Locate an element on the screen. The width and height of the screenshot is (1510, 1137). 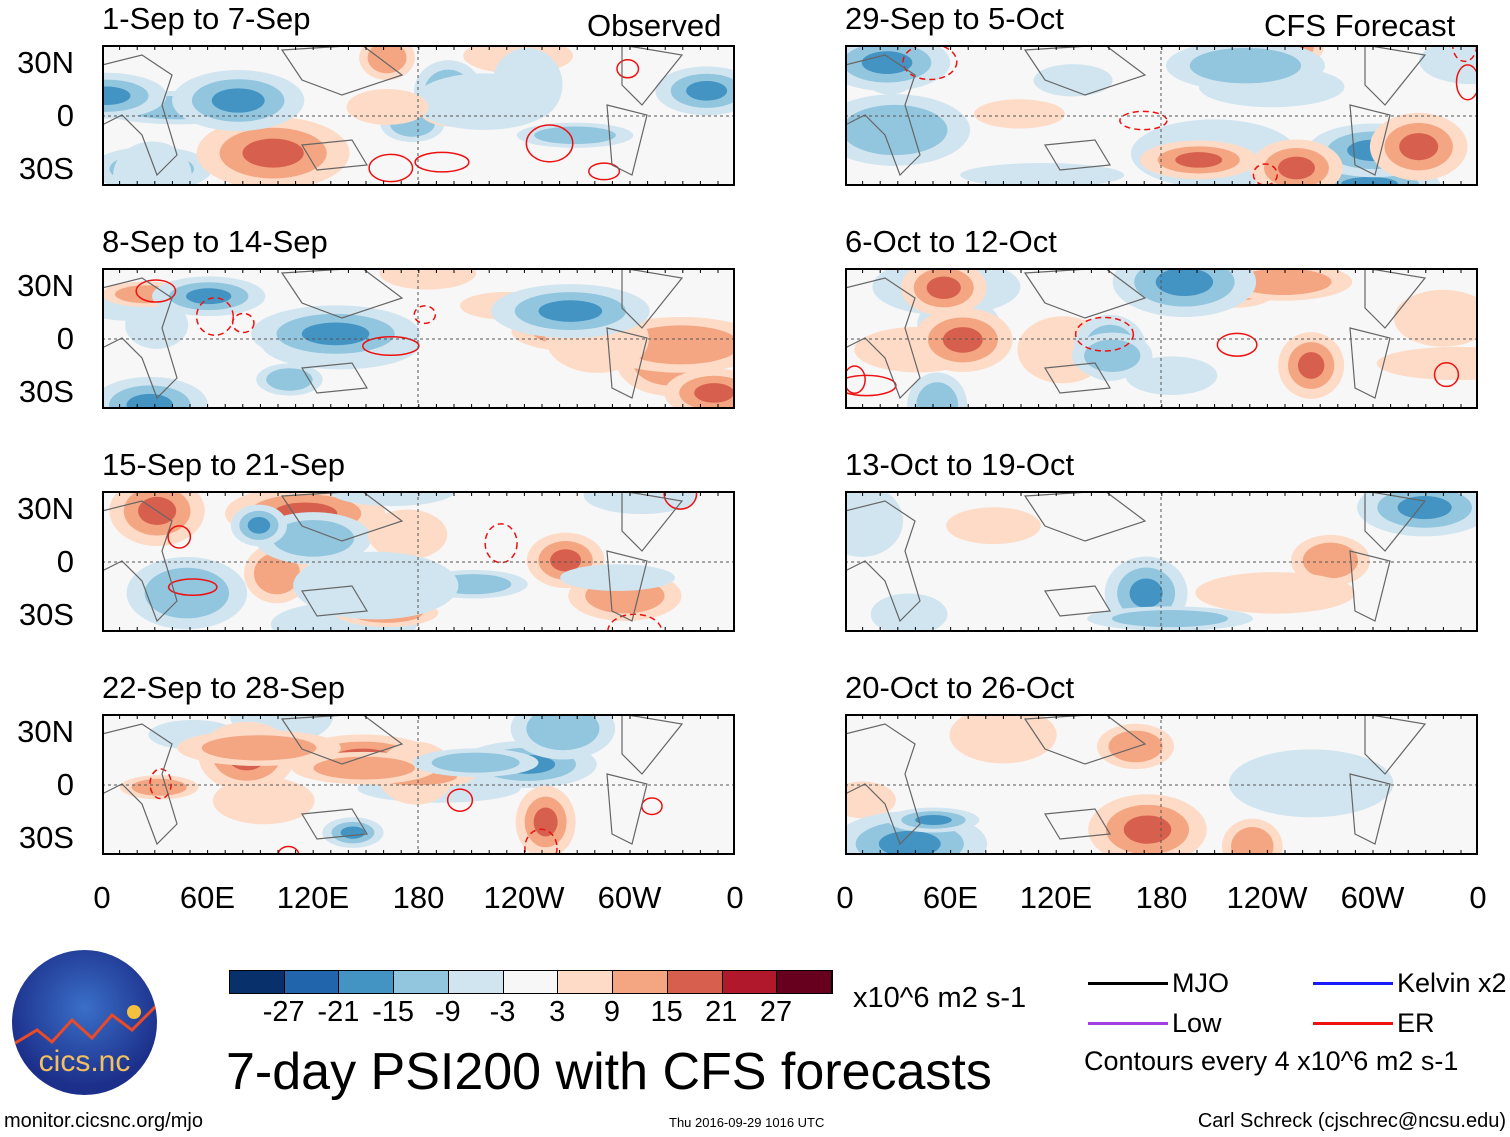
colorbar-label: 3 is located at coordinates (557, 1012).